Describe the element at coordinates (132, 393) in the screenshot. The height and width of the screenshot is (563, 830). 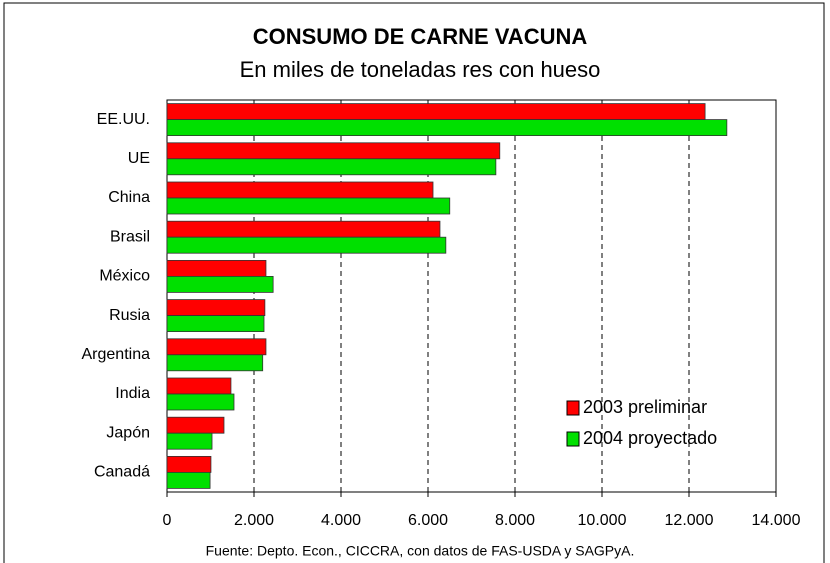
I see `y-tick-label: India` at that location.